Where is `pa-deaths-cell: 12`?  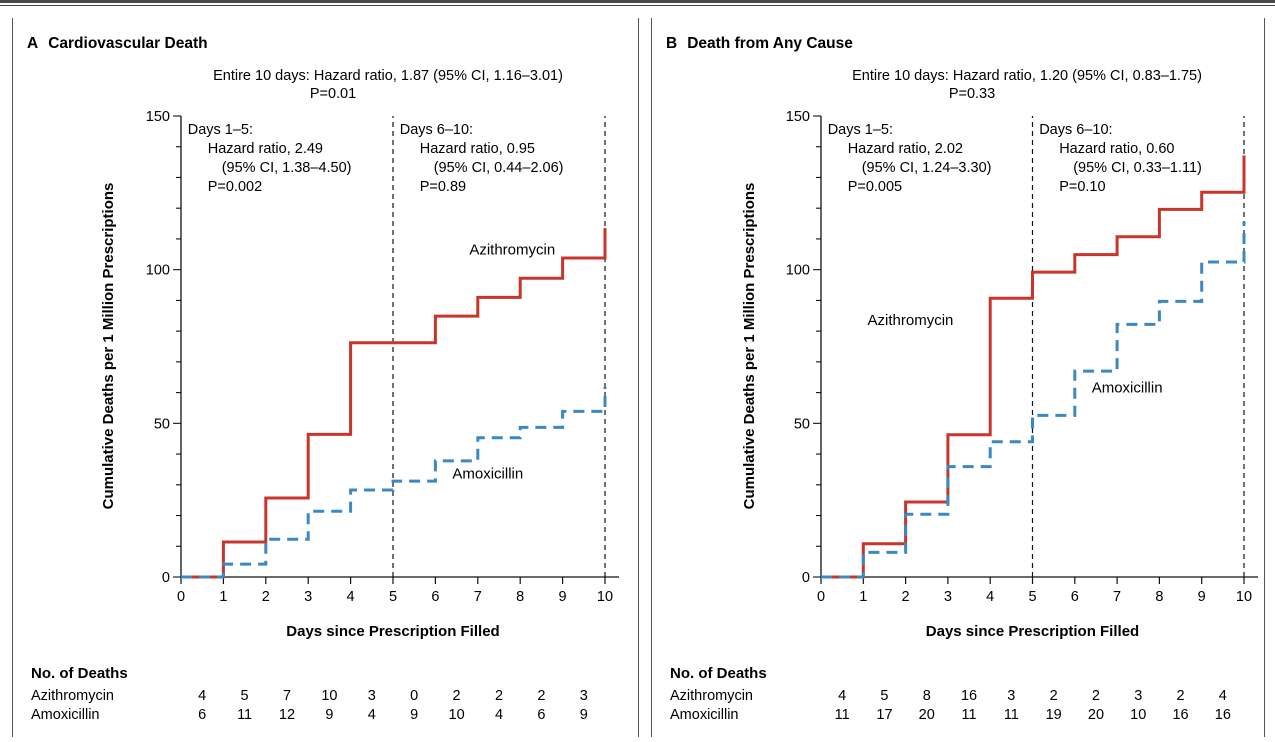 pa-deaths-cell: 12 is located at coordinates (287, 715).